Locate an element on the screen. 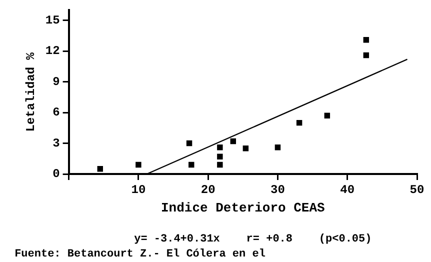 This screenshot has width=431, height=262. y-tick-label: 6 is located at coordinates (56, 113).